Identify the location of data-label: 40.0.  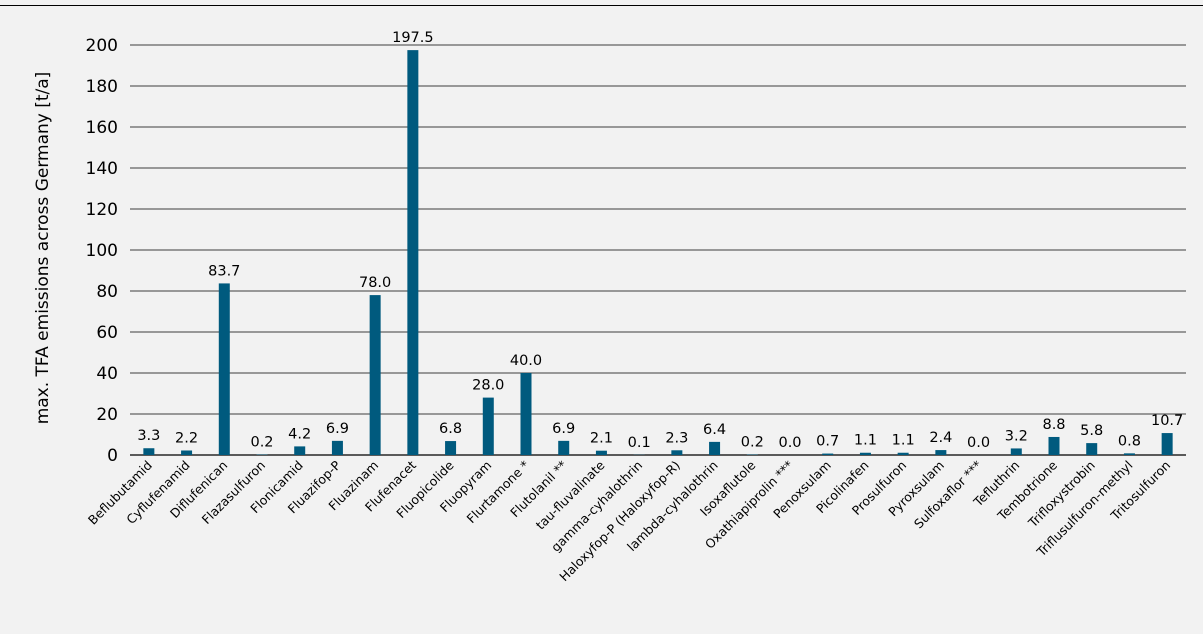
(526, 361).